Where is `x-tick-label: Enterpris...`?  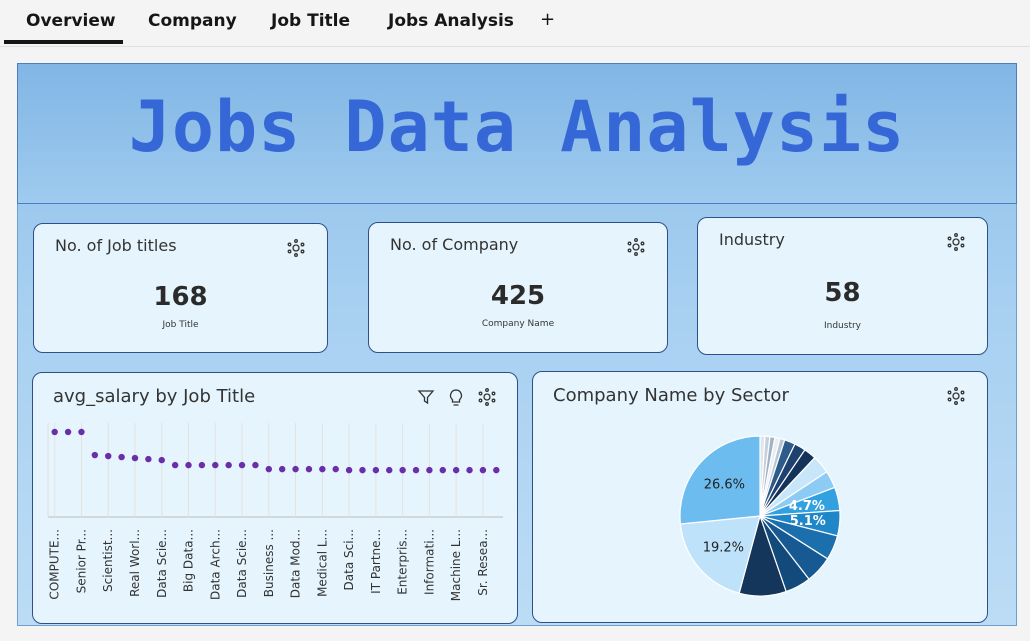
x-tick-label: Enterpris... is located at coordinates (403, 562).